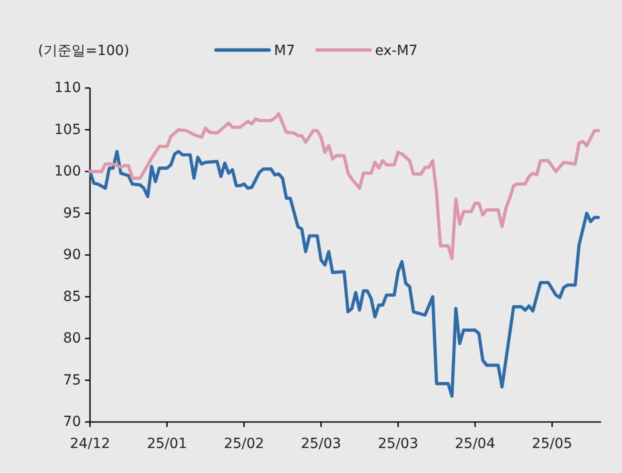  What do you see at coordinates (552, 444) in the screenshot?
I see `x-tick-label: 25/05` at bounding box center [552, 444].